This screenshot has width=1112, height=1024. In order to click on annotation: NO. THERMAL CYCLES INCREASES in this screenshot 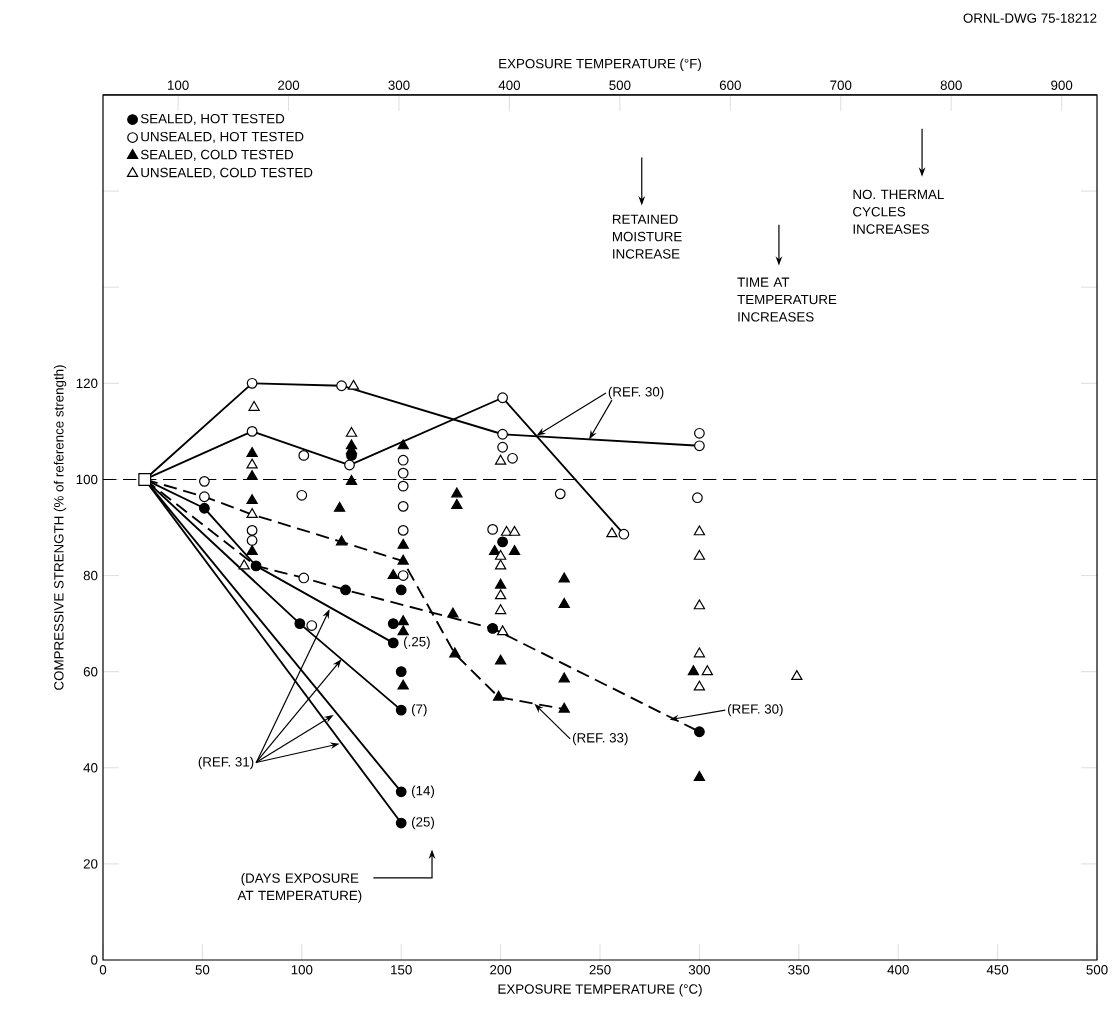, I will do `click(898, 211)`.